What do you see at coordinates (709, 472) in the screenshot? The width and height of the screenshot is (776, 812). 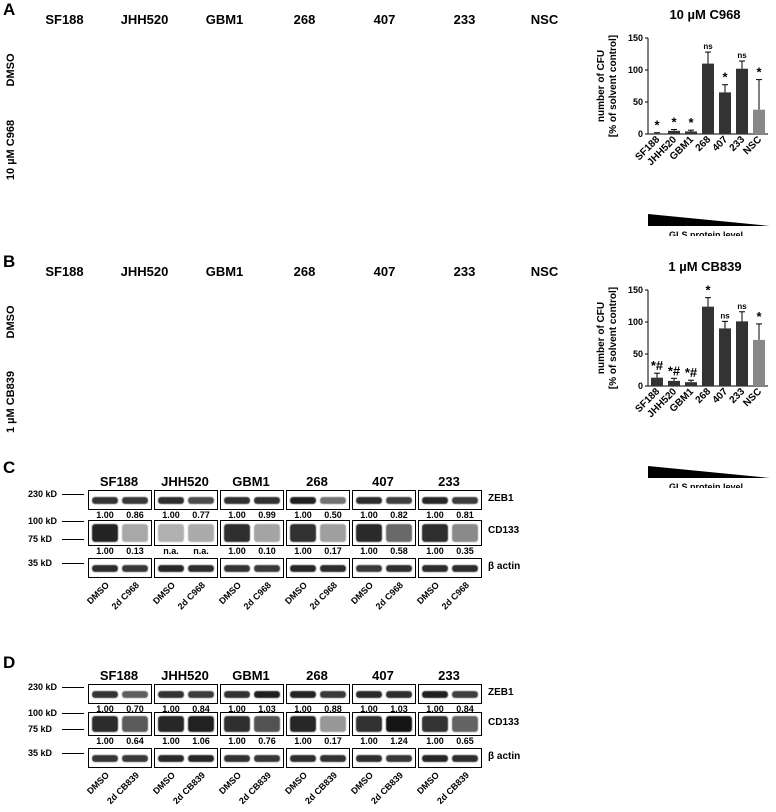 I see `gls-gradient-triangle` at bounding box center [709, 472].